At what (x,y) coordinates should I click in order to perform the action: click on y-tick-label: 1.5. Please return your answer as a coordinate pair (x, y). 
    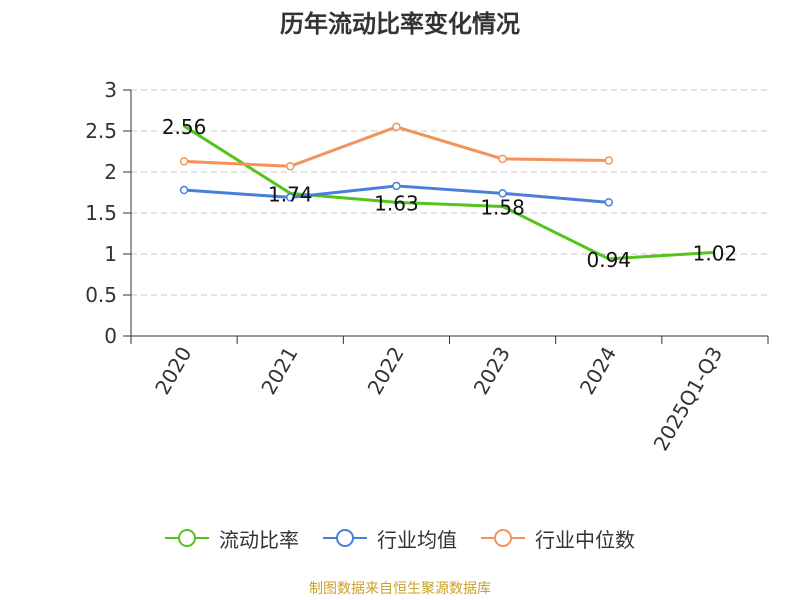
    Looking at the image, I should click on (101, 213).